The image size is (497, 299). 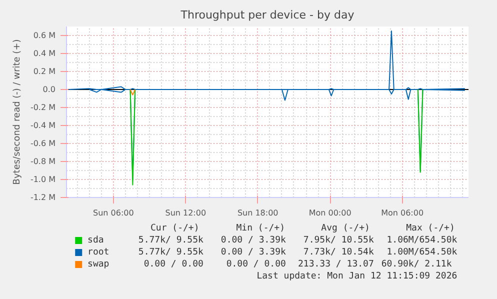 I want to click on text: 60.90k/ 2.11k, so click(x=416, y=265).